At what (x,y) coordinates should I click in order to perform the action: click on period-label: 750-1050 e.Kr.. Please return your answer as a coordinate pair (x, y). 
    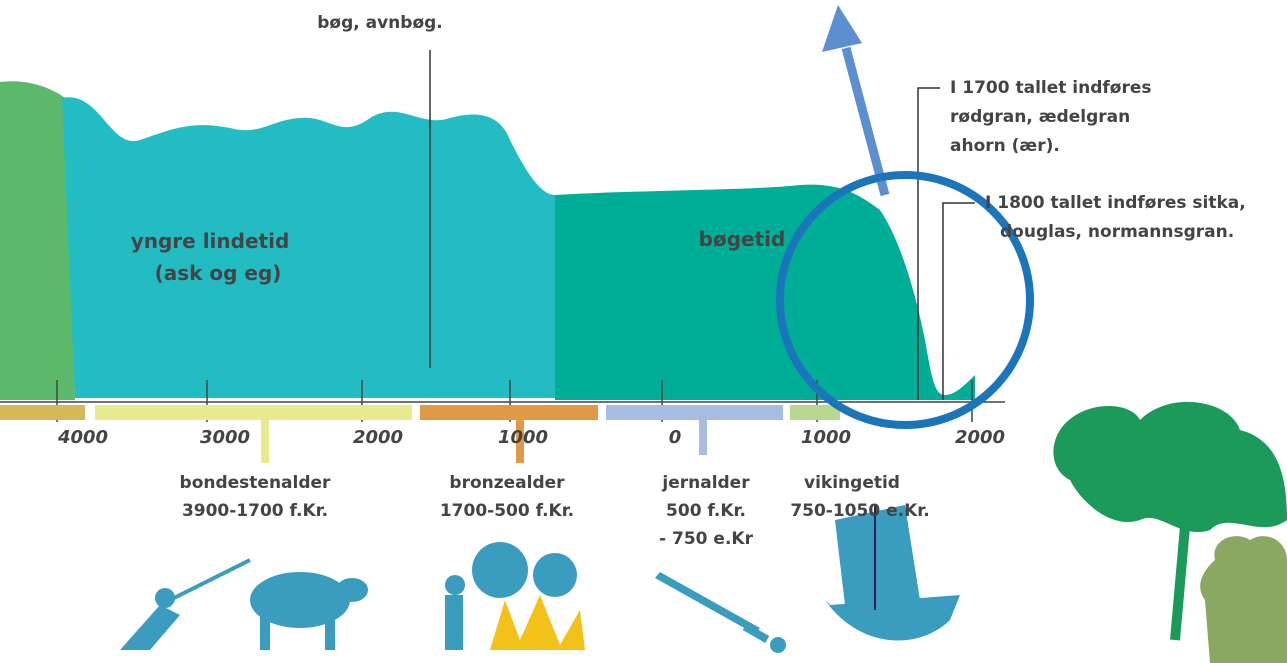
    Looking at the image, I should click on (859, 511).